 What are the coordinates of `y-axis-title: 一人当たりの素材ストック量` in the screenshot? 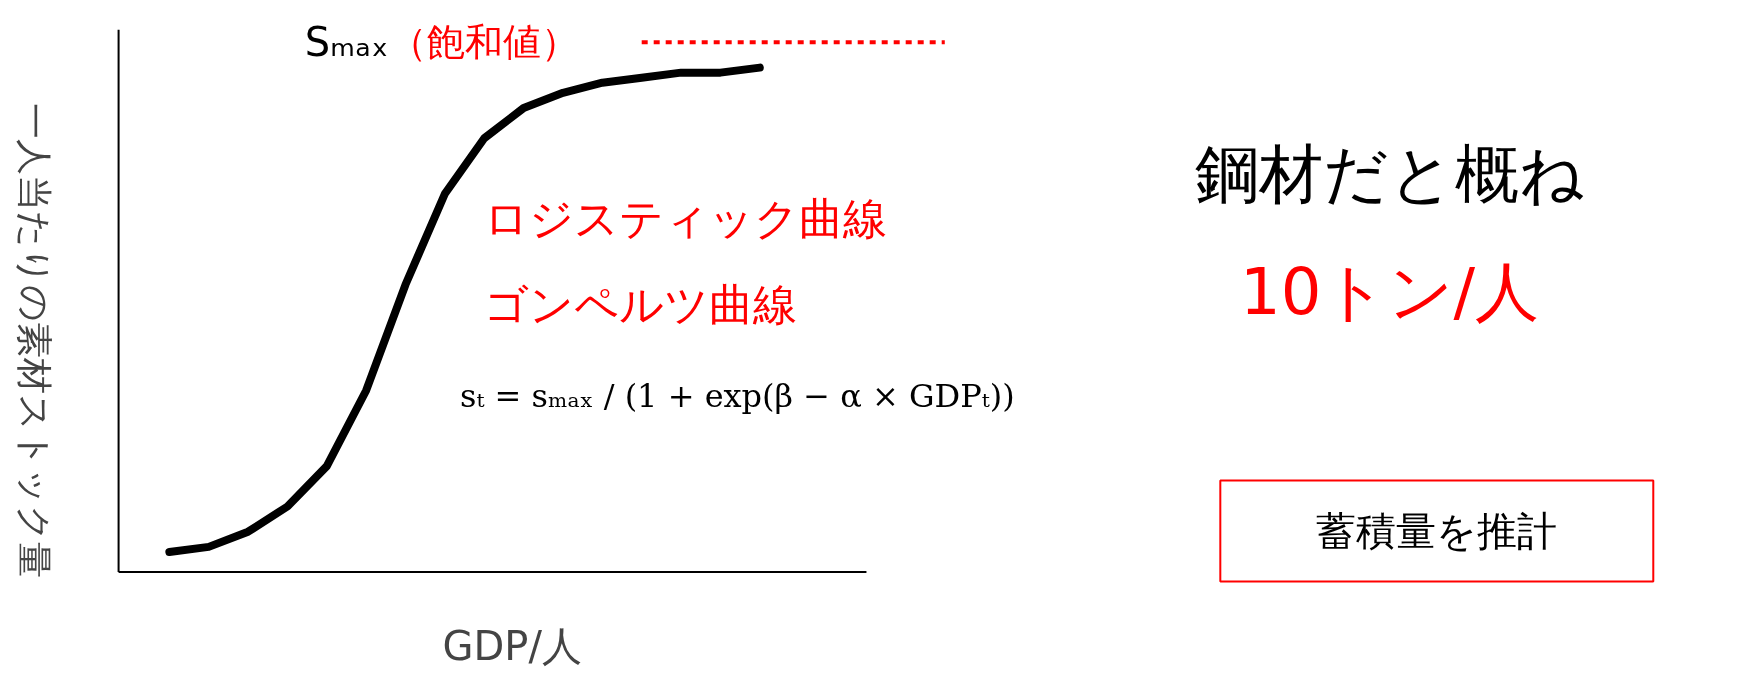 It's located at (34, 340).